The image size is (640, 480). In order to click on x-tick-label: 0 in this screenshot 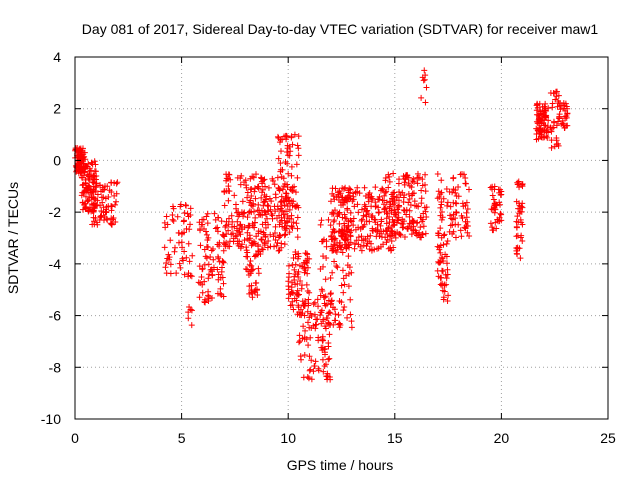, I will do `click(75, 438)`.